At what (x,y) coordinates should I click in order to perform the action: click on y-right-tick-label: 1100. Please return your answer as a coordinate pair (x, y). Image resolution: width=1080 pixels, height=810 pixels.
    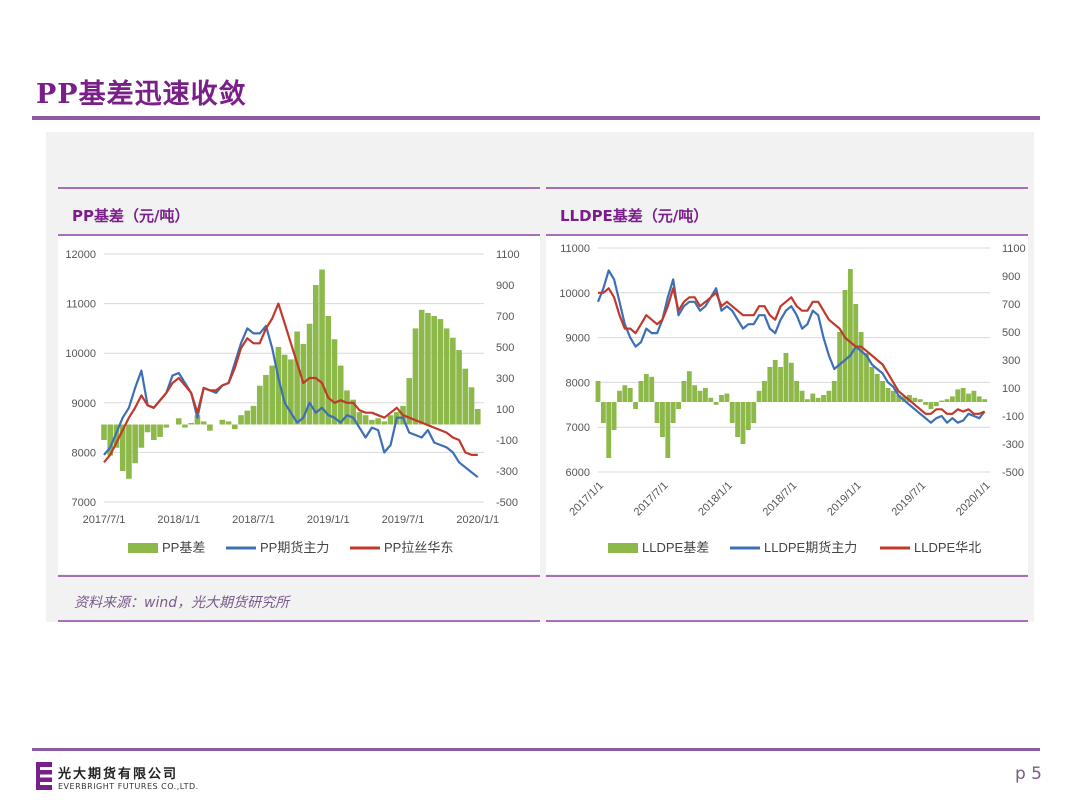
    Looking at the image, I should click on (1014, 249).